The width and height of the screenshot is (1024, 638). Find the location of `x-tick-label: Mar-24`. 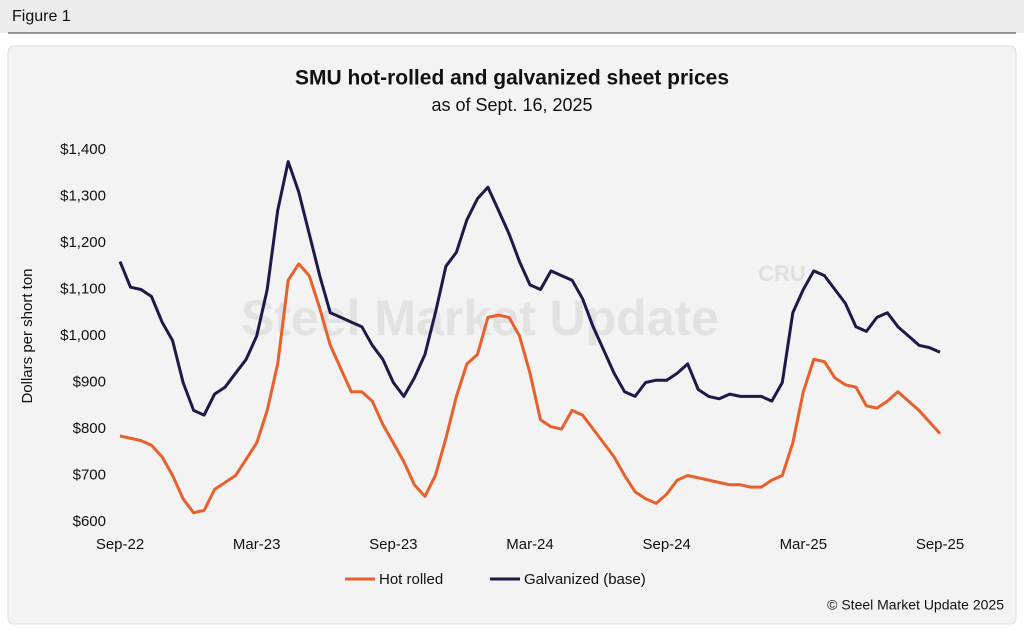

x-tick-label: Mar-24 is located at coordinates (530, 544).